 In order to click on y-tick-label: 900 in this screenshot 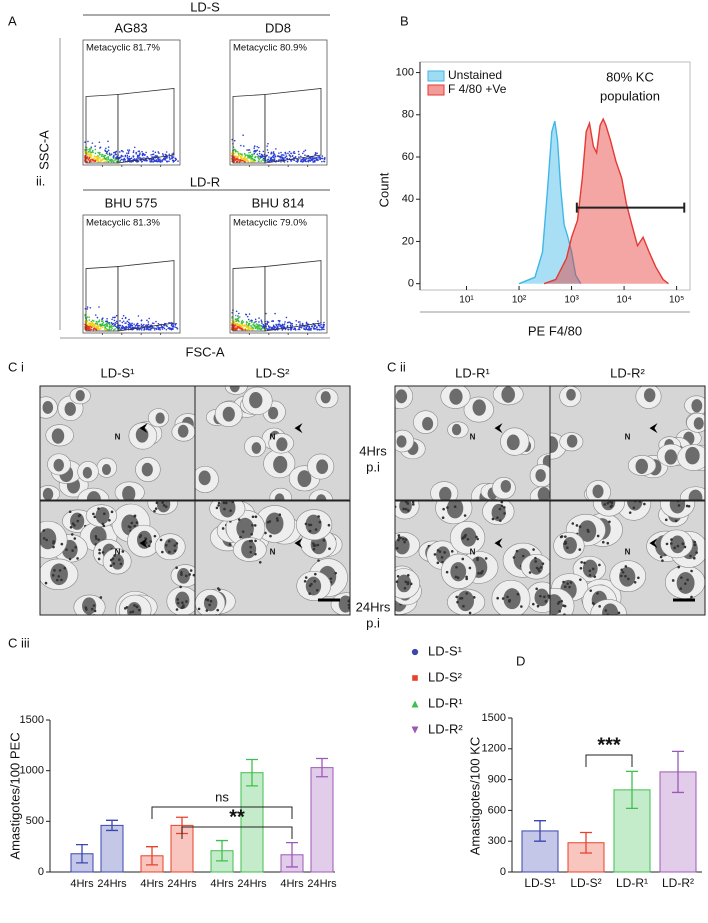, I will do `click(497, 780)`.